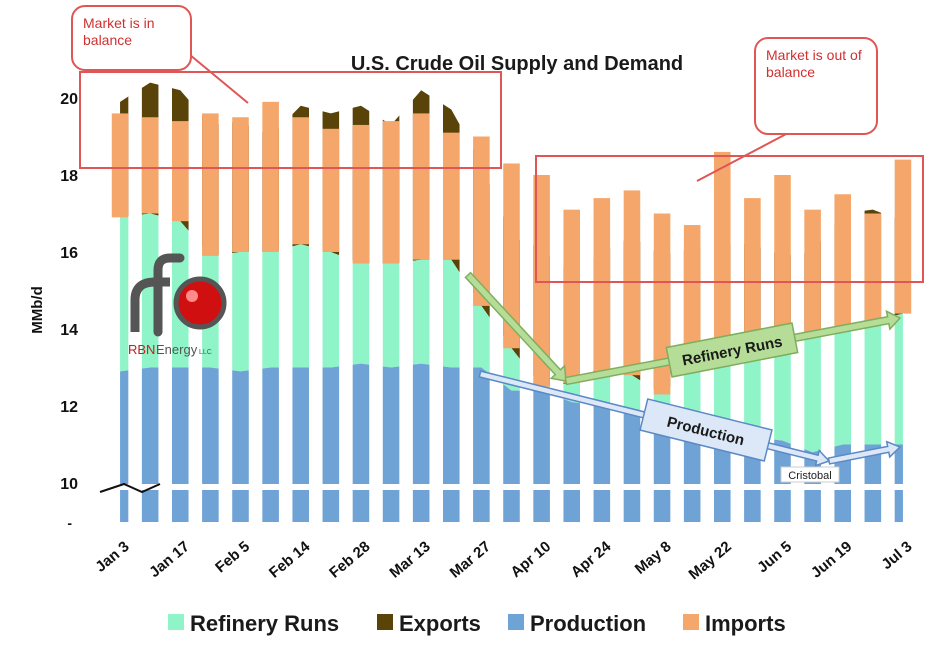 The width and height of the screenshot is (938, 659). Describe the element at coordinates (69, 99) in the screenshot. I see `y-tick-label: 20` at that location.